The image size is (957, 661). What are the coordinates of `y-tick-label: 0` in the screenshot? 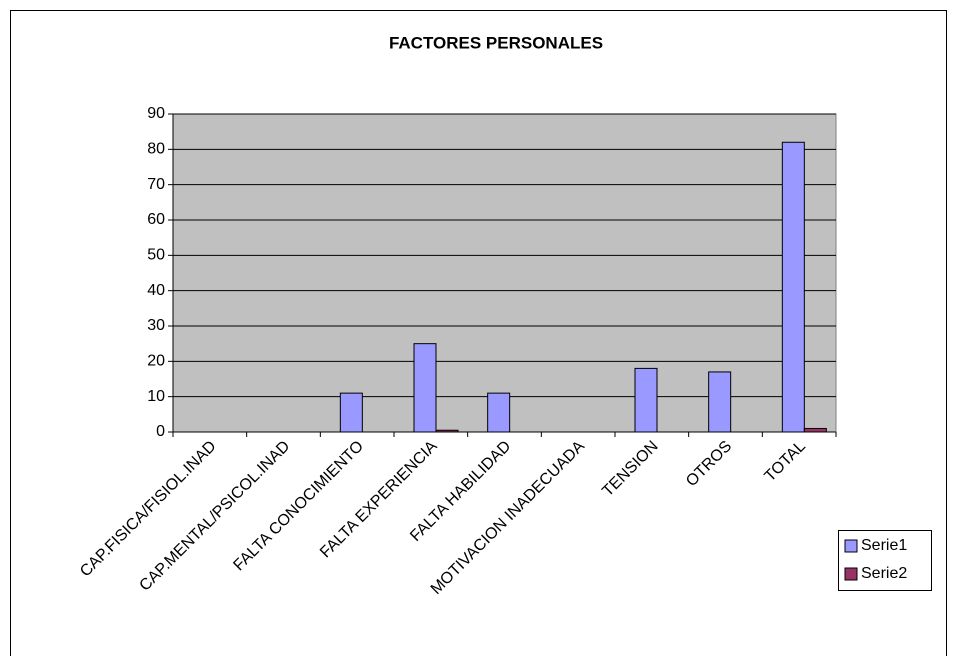 It's located at (160, 431).